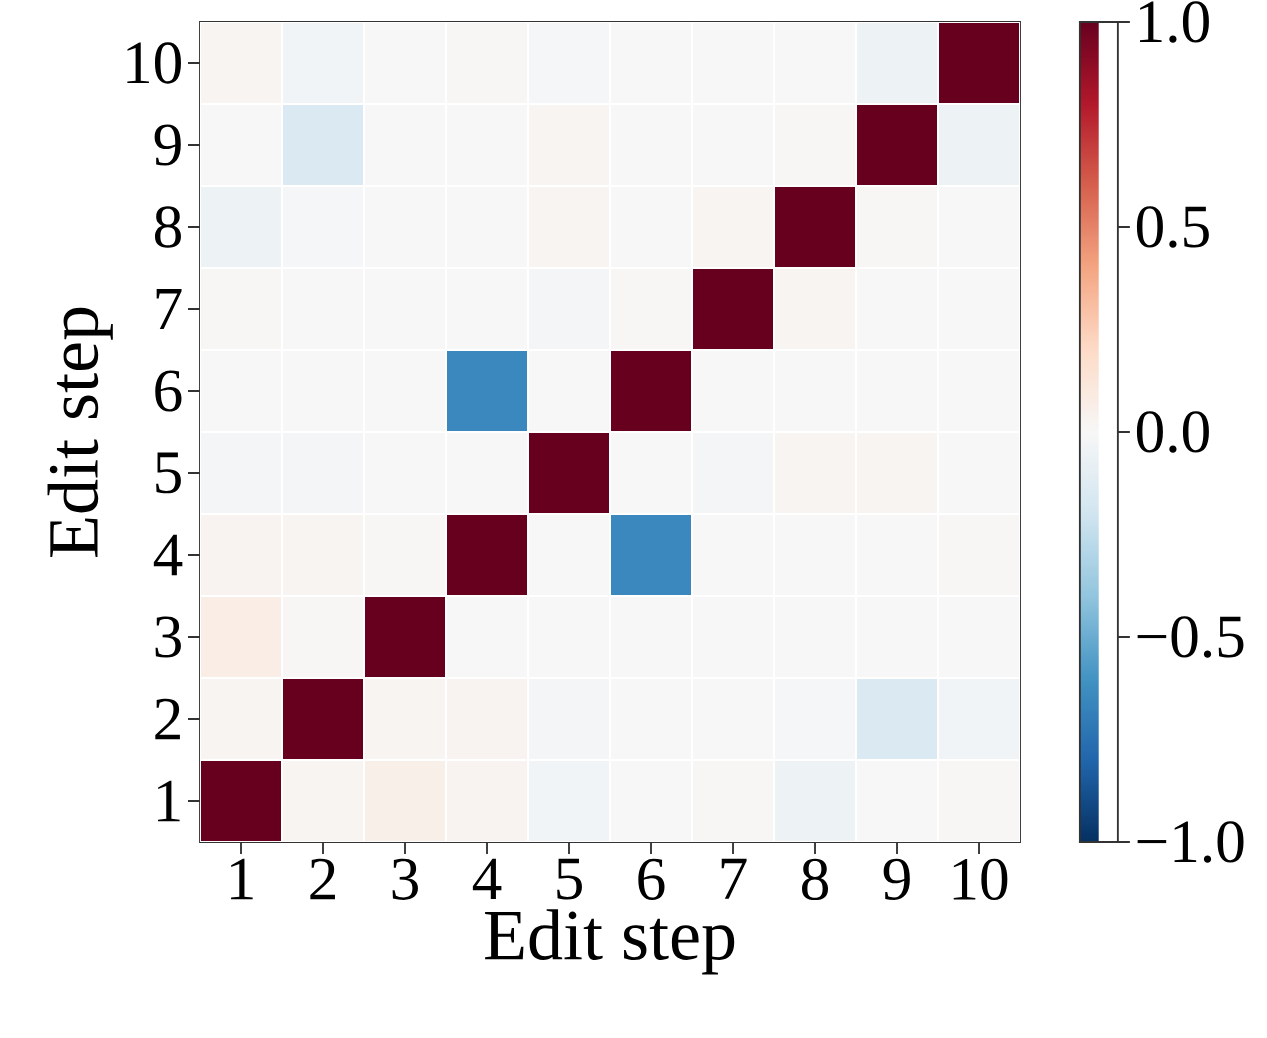 The width and height of the screenshot is (1267, 1038). Describe the element at coordinates (1172, 432) in the screenshot. I see `color-bar-label: 0.0` at that location.